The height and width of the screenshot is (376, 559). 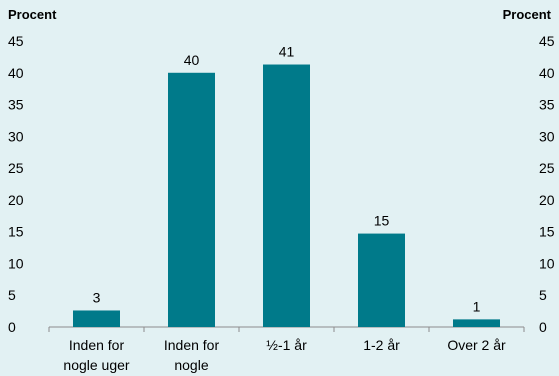 What do you see at coordinates (477, 306) in the screenshot?
I see `data-label: 1` at bounding box center [477, 306].